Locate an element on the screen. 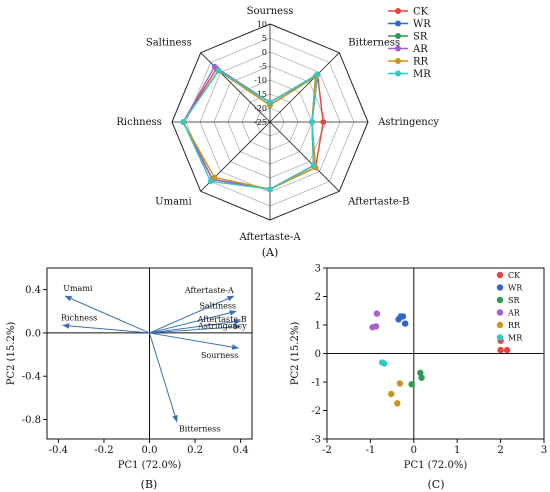 This screenshot has width=550, height=492. radar-tick-label: -20 is located at coordinates (260, 108).